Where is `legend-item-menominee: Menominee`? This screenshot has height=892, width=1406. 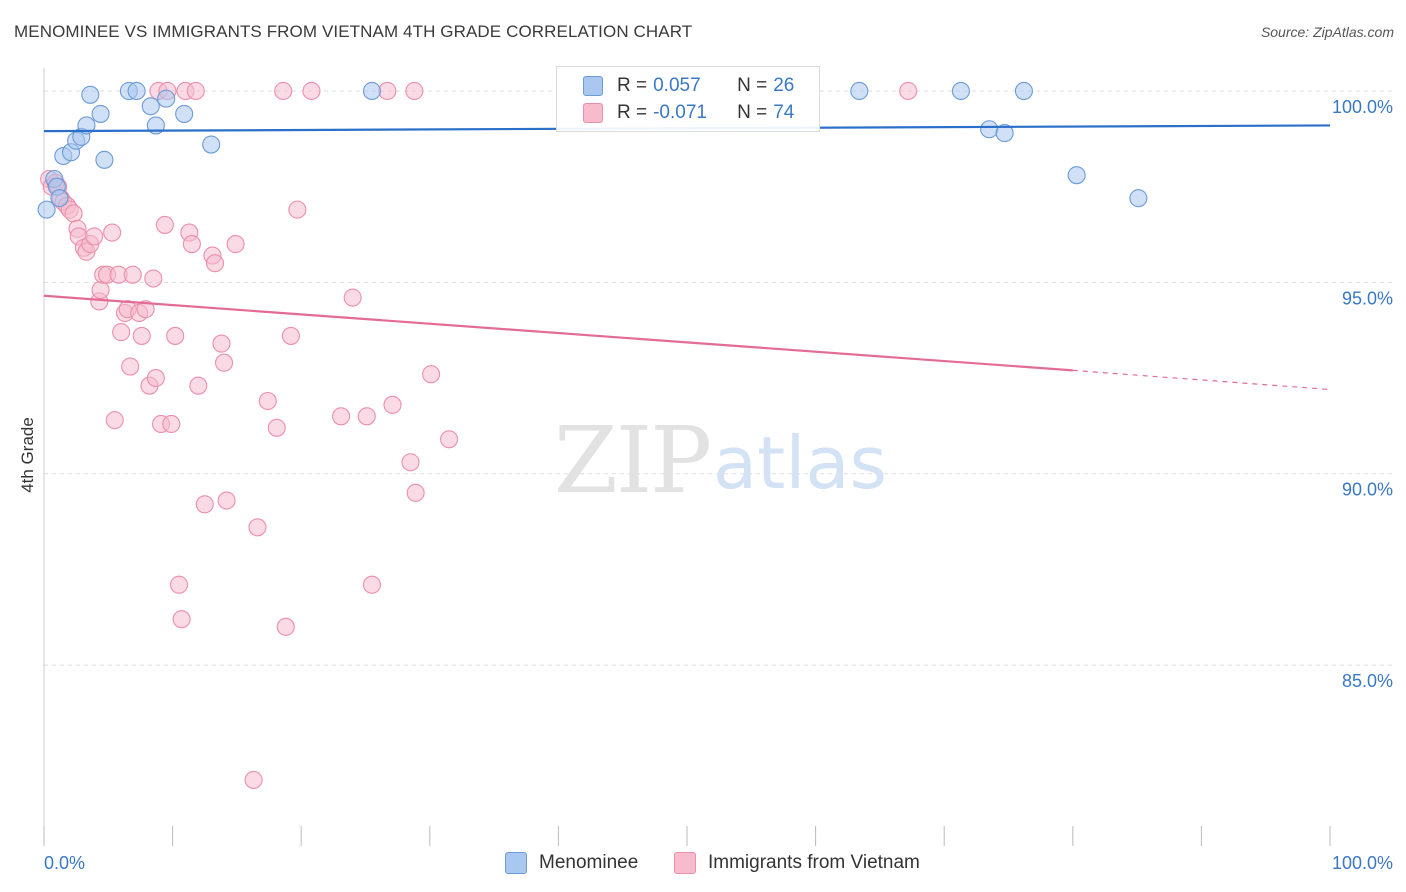
legend-item-menominee: Menominee is located at coordinates (571, 863).